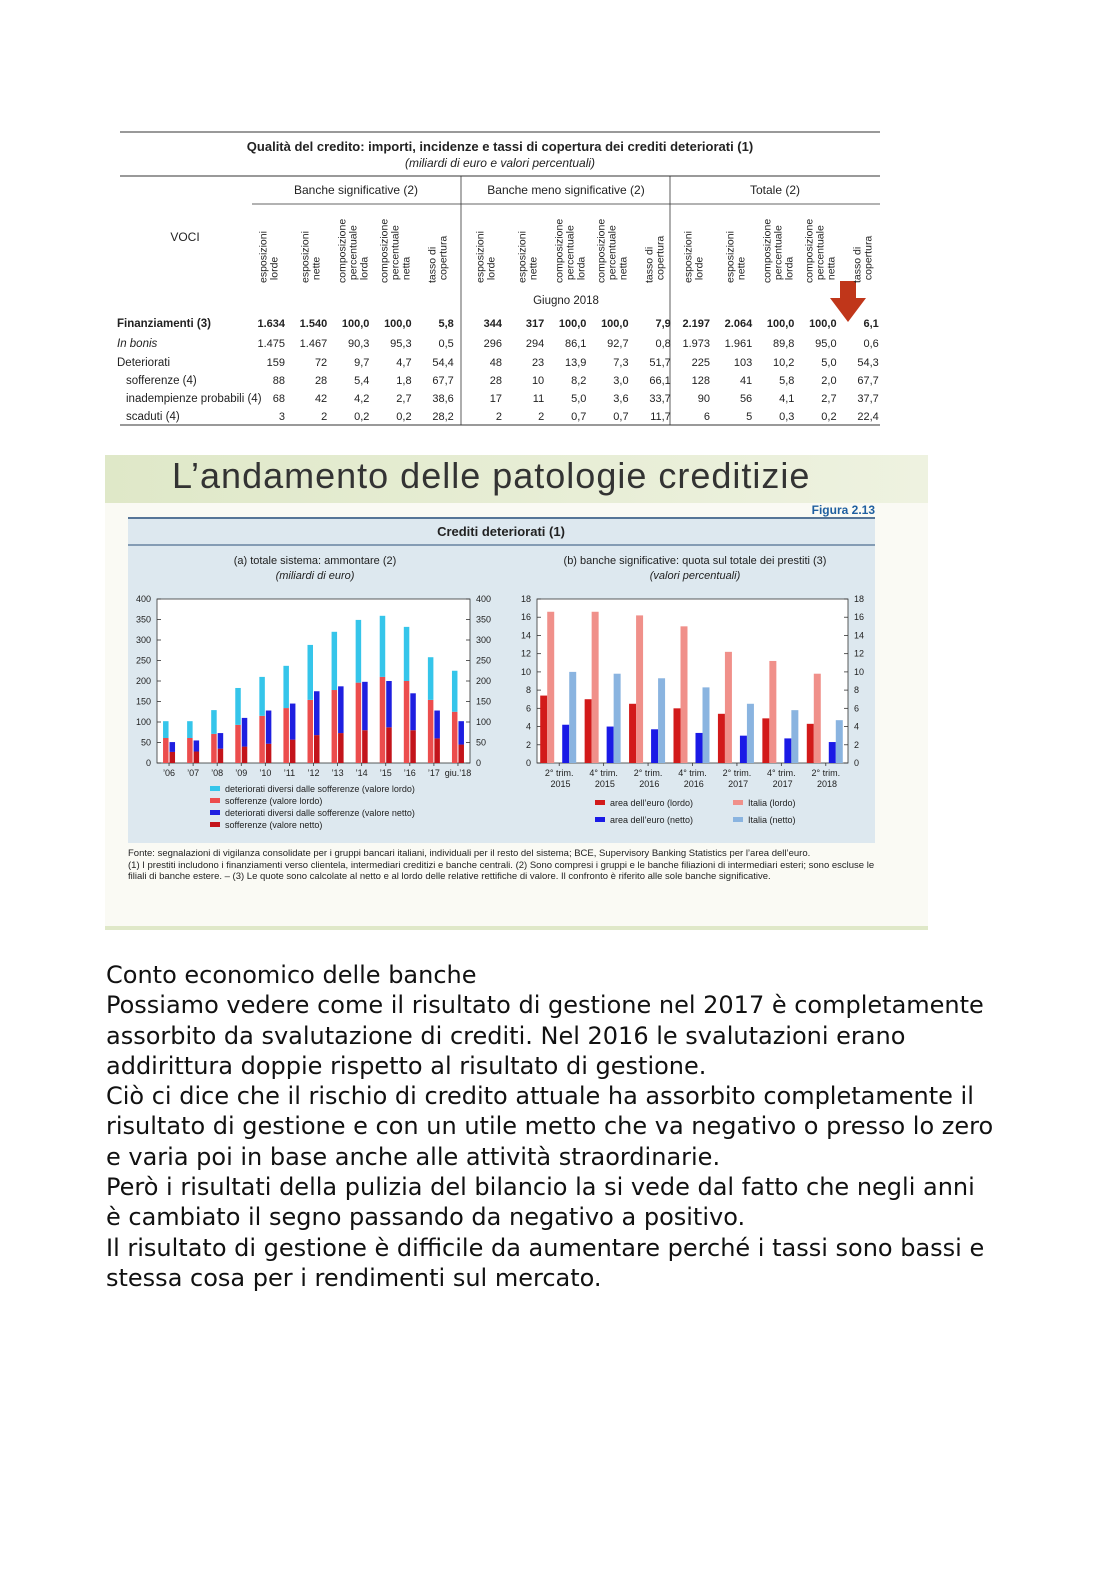 Image resolution: width=1116 pixels, height=1579 pixels. What do you see at coordinates (496, 363) in the screenshot?
I see `table-cell: 48` at bounding box center [496, 363].